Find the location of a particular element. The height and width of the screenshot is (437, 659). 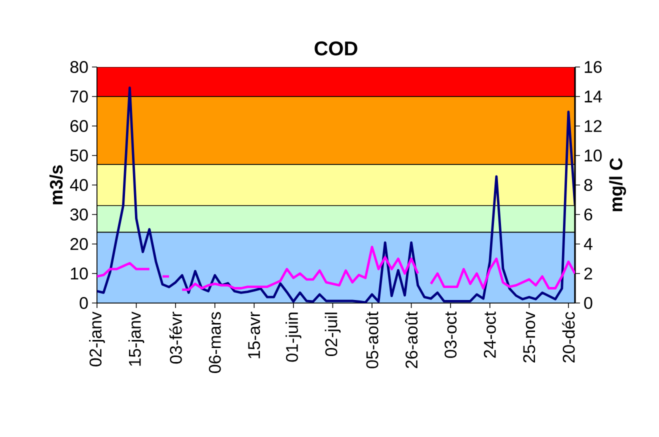

y-axis-title: m3/s is located at coordinates (56, 184).